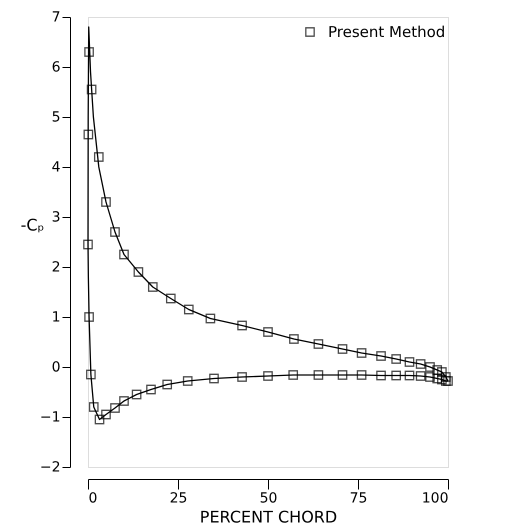 This screenshot has width=508, height=528. What do you see at coordinates (56, 368) in the screenshot?
I see `y-tick-label: 0` at bounding box center [56, 368].